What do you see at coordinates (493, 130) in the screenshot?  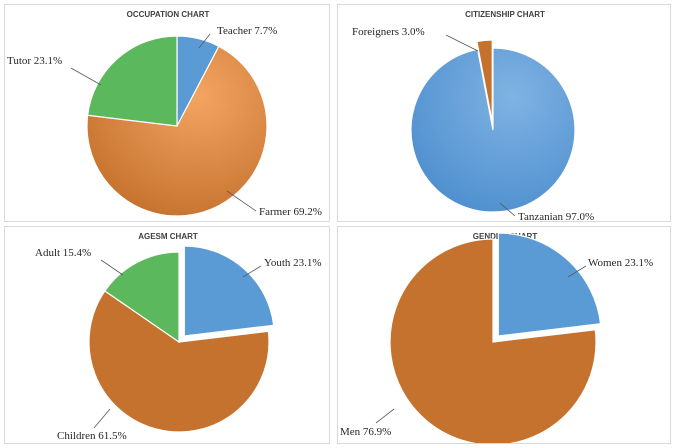 I see `citizenship-slice-tanzanian` at bounding box center [493, 130].